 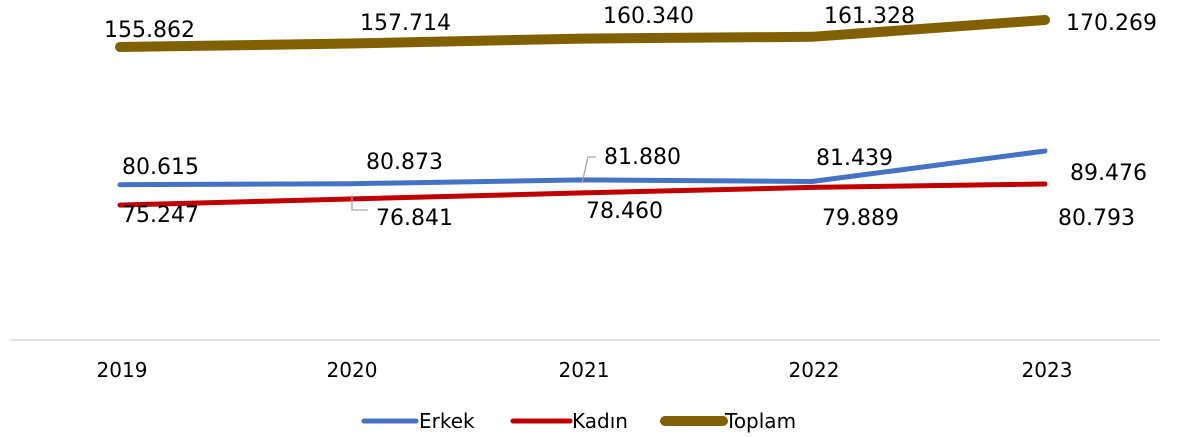 What do you see at coordinates (642, 157) in the screenshot?
I see `data-label-erkek-2021: 81.880` at bounding box center [642, 157].